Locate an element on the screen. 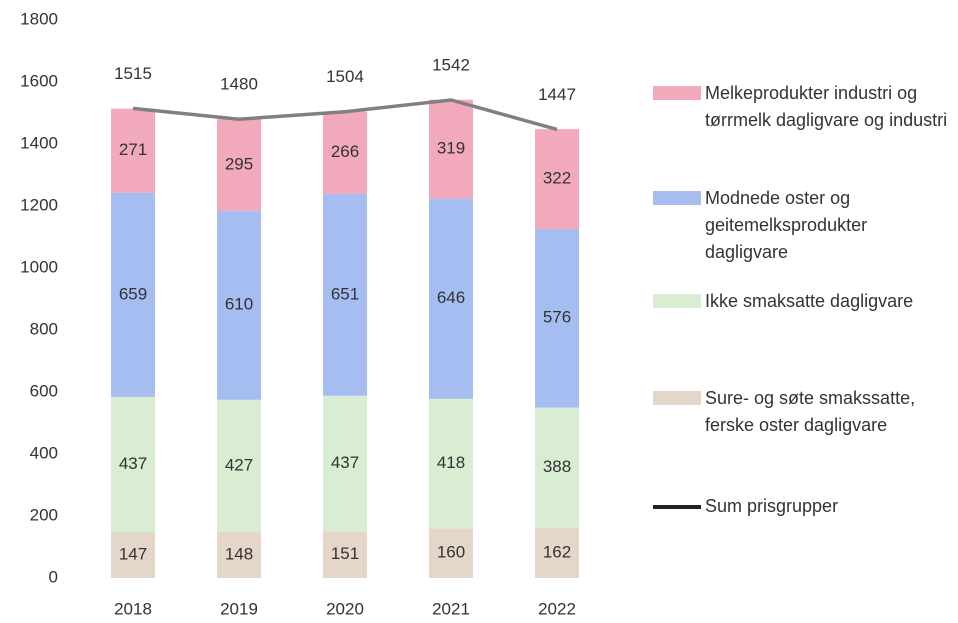 This screenshot has width=958, height=623. total-label: 1542 is located at coordinates (451, 64).